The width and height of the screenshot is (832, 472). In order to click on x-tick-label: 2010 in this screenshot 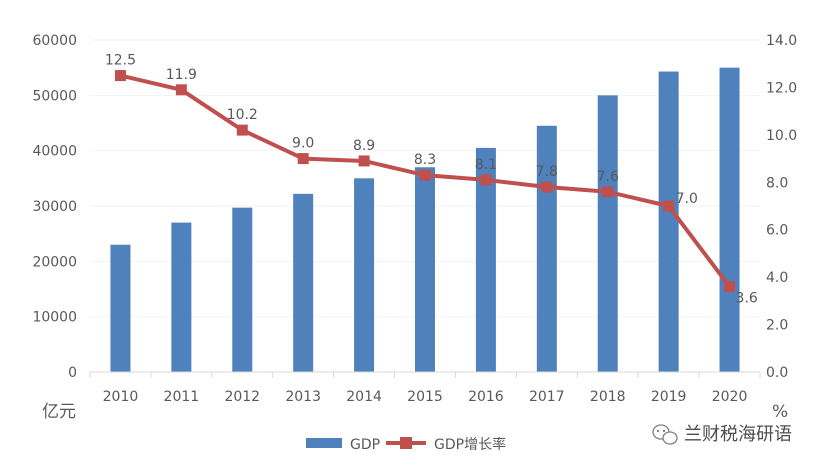, I will do `click(121, 397)`.